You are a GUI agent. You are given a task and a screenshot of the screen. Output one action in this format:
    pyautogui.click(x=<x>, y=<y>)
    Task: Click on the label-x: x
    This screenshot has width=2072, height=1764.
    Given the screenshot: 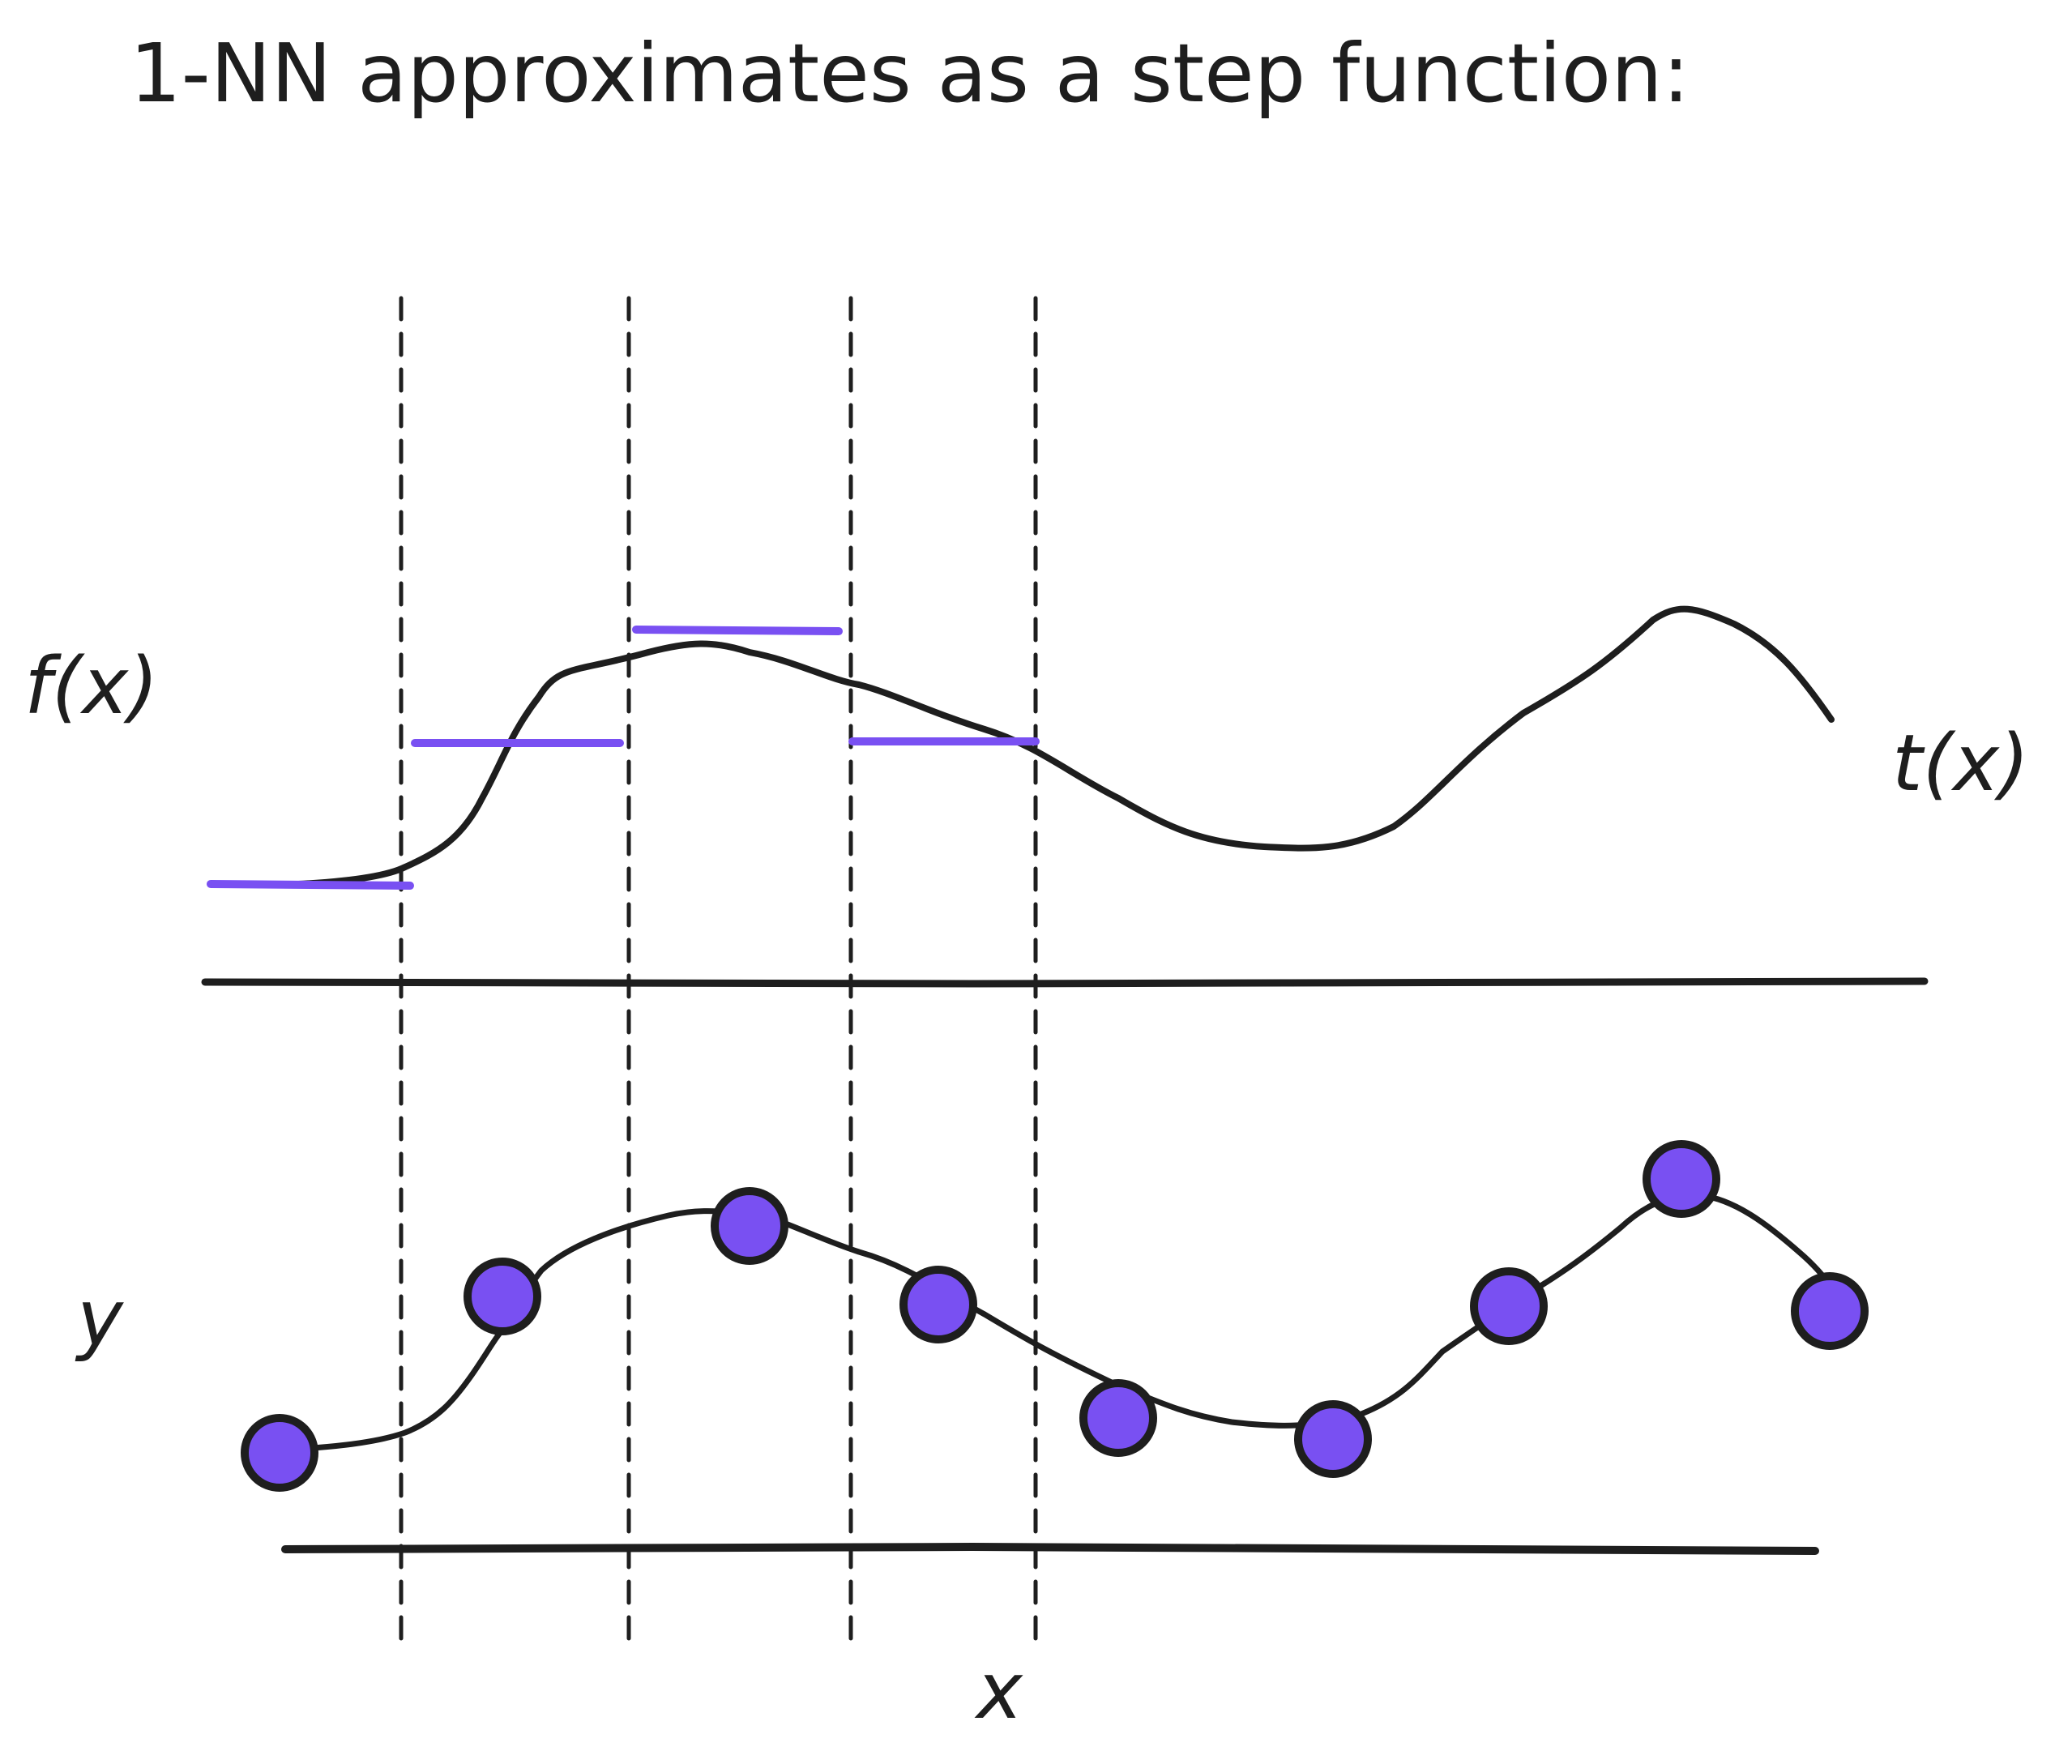 What is the action you would take?
    pyautogui.click(x=998, y=1691)
    